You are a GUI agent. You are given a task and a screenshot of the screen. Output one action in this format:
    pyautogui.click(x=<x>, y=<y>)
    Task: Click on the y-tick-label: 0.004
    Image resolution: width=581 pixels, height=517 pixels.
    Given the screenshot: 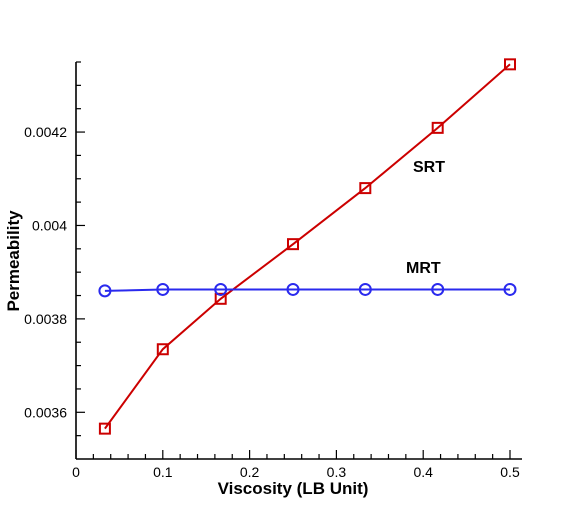 What is the action you would take?
    pyautogui.click(x=49, y=225)
    